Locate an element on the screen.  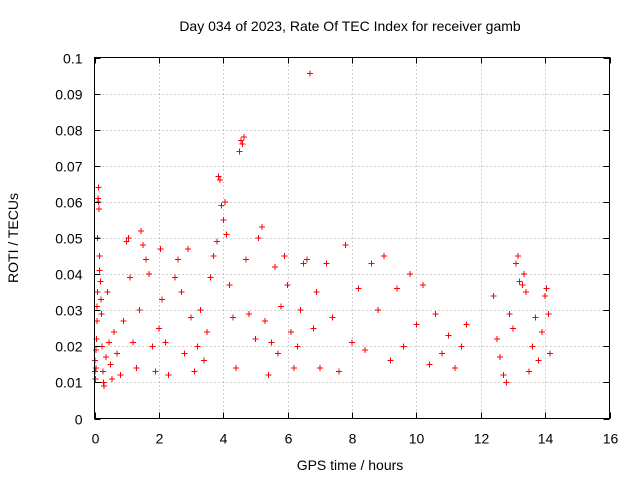
y-tick-label: 0.08 is located at coordinates (68, 131).